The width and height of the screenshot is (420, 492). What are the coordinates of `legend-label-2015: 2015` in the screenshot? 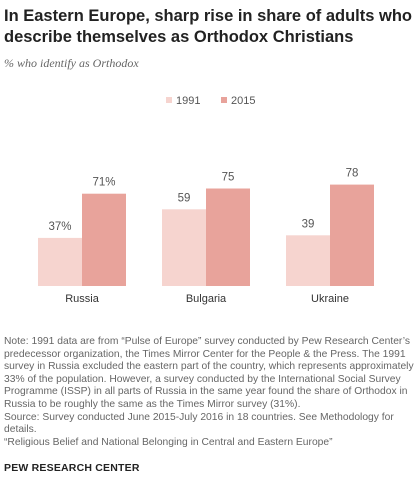 It's located at (243, 101).